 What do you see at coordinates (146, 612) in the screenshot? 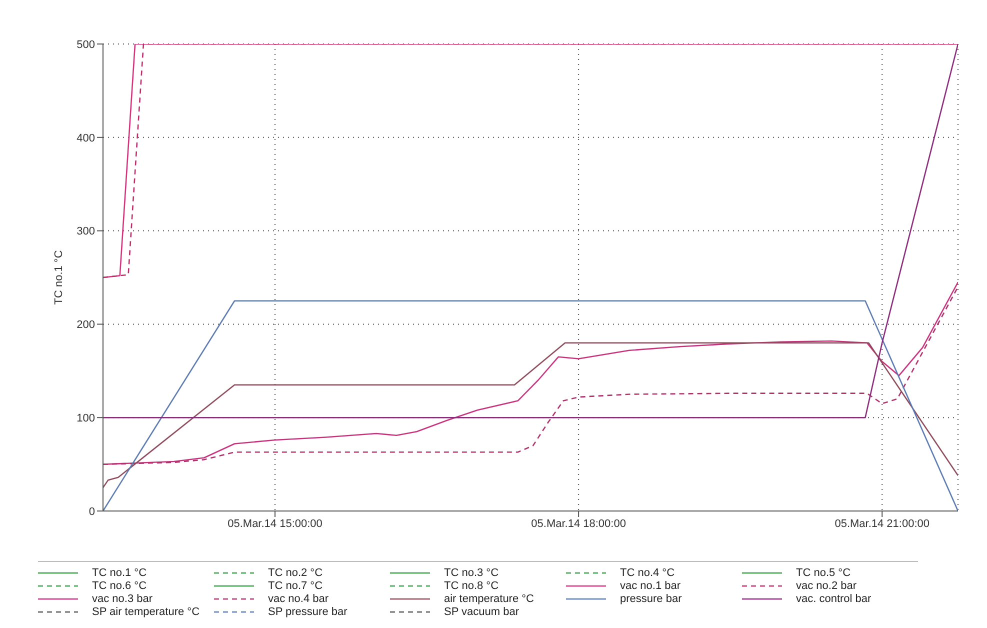
I see `legend-label: SP air temperature °C` at bounding box center [146, 612].